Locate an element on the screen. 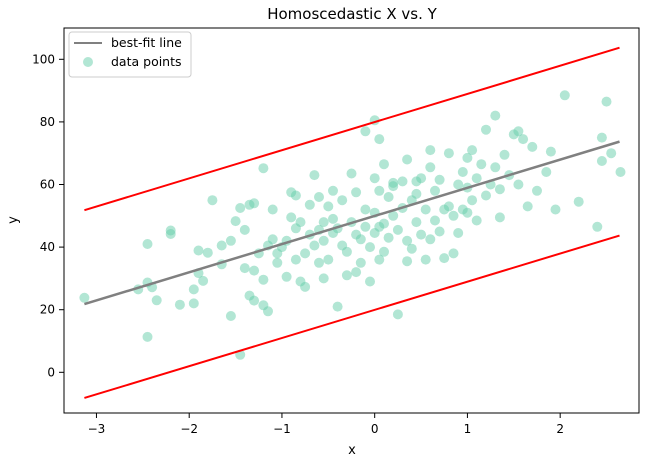 The height and width of the screenshot is (464, 650). chart-title: Homoscedastic X vs. Y is located at coordinates (352, 14).